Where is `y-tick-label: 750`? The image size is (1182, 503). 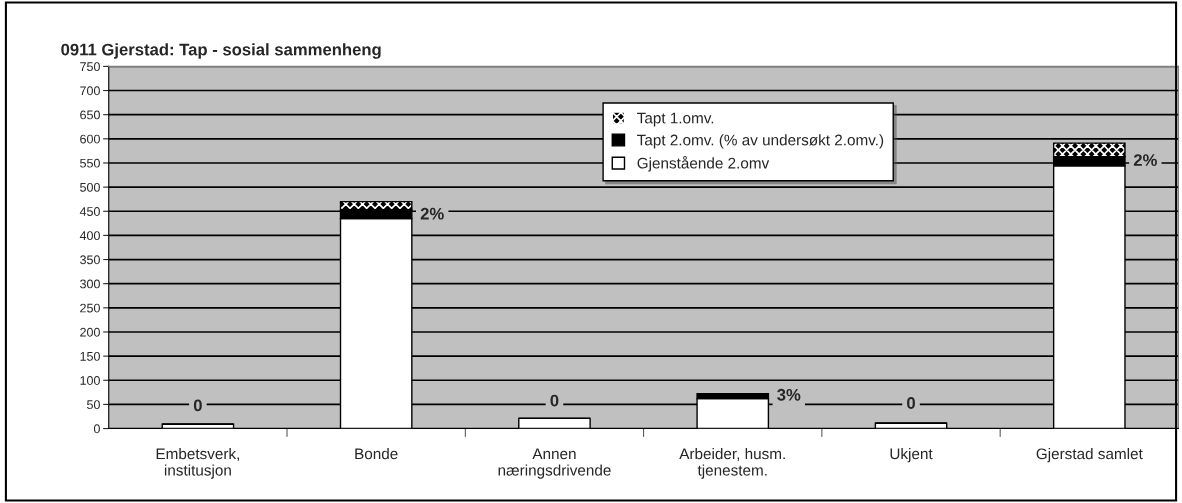 y-tick-label: 750 is located at coordinates (90, 67).